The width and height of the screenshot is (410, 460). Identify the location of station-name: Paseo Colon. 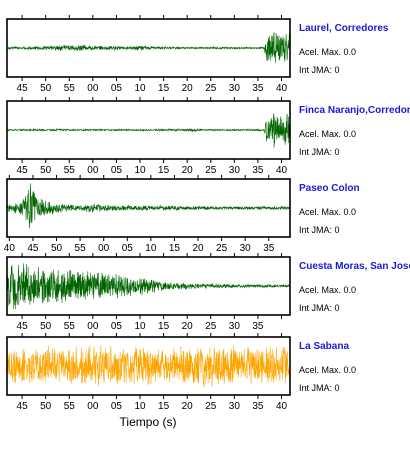
(329, 188).